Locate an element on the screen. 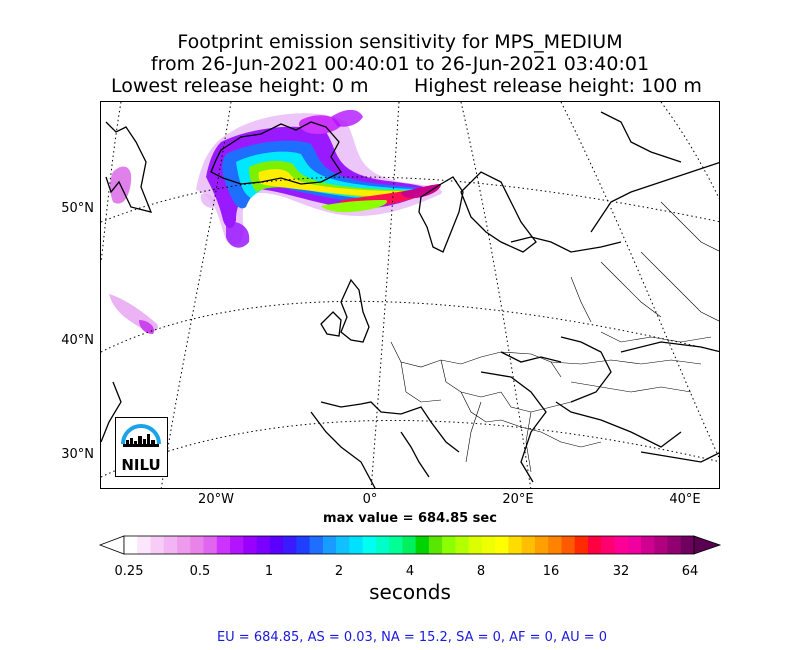 This screenshot has height=650, width=800. nilu-logo: NILU is located at coordinates (141, 447).